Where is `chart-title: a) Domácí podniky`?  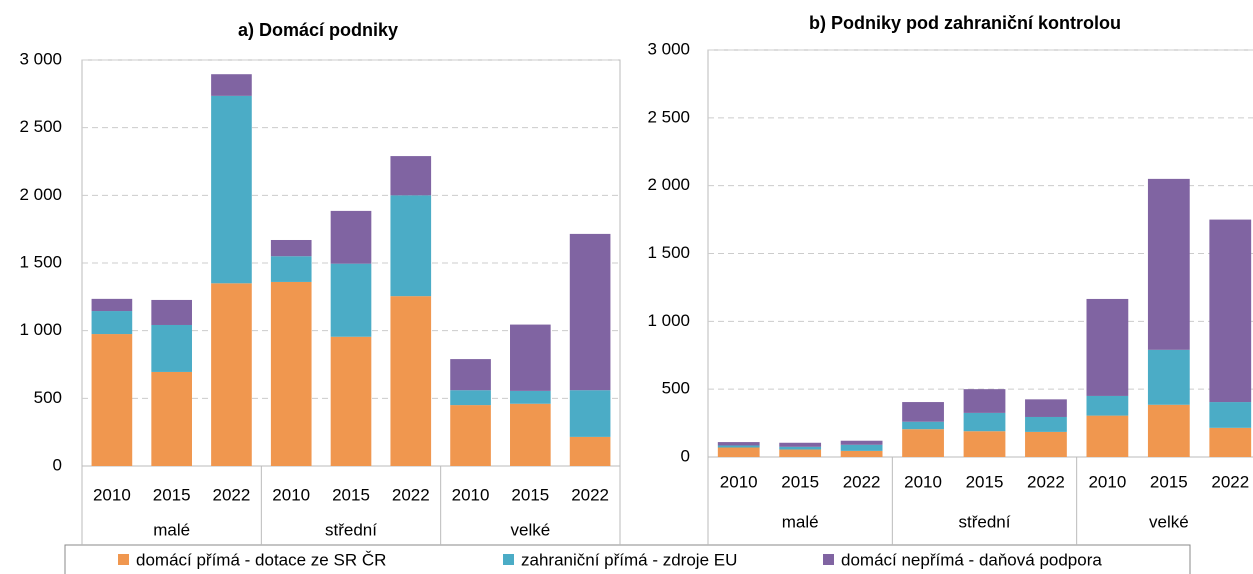
chart-title: a) Domácí podniky is located at coordinates (318, 30).